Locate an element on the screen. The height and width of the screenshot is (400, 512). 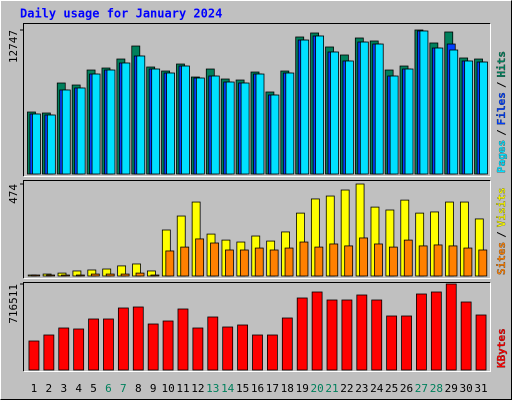
x-tick-label: 1 is located at coordinates (34, 388).